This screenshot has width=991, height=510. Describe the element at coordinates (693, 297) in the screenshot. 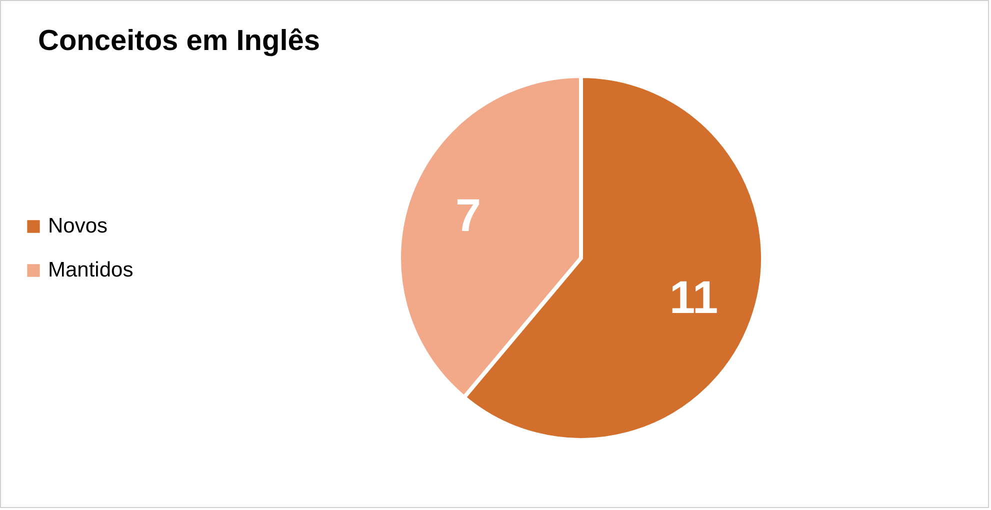

I see `data-label: 11` at that location.